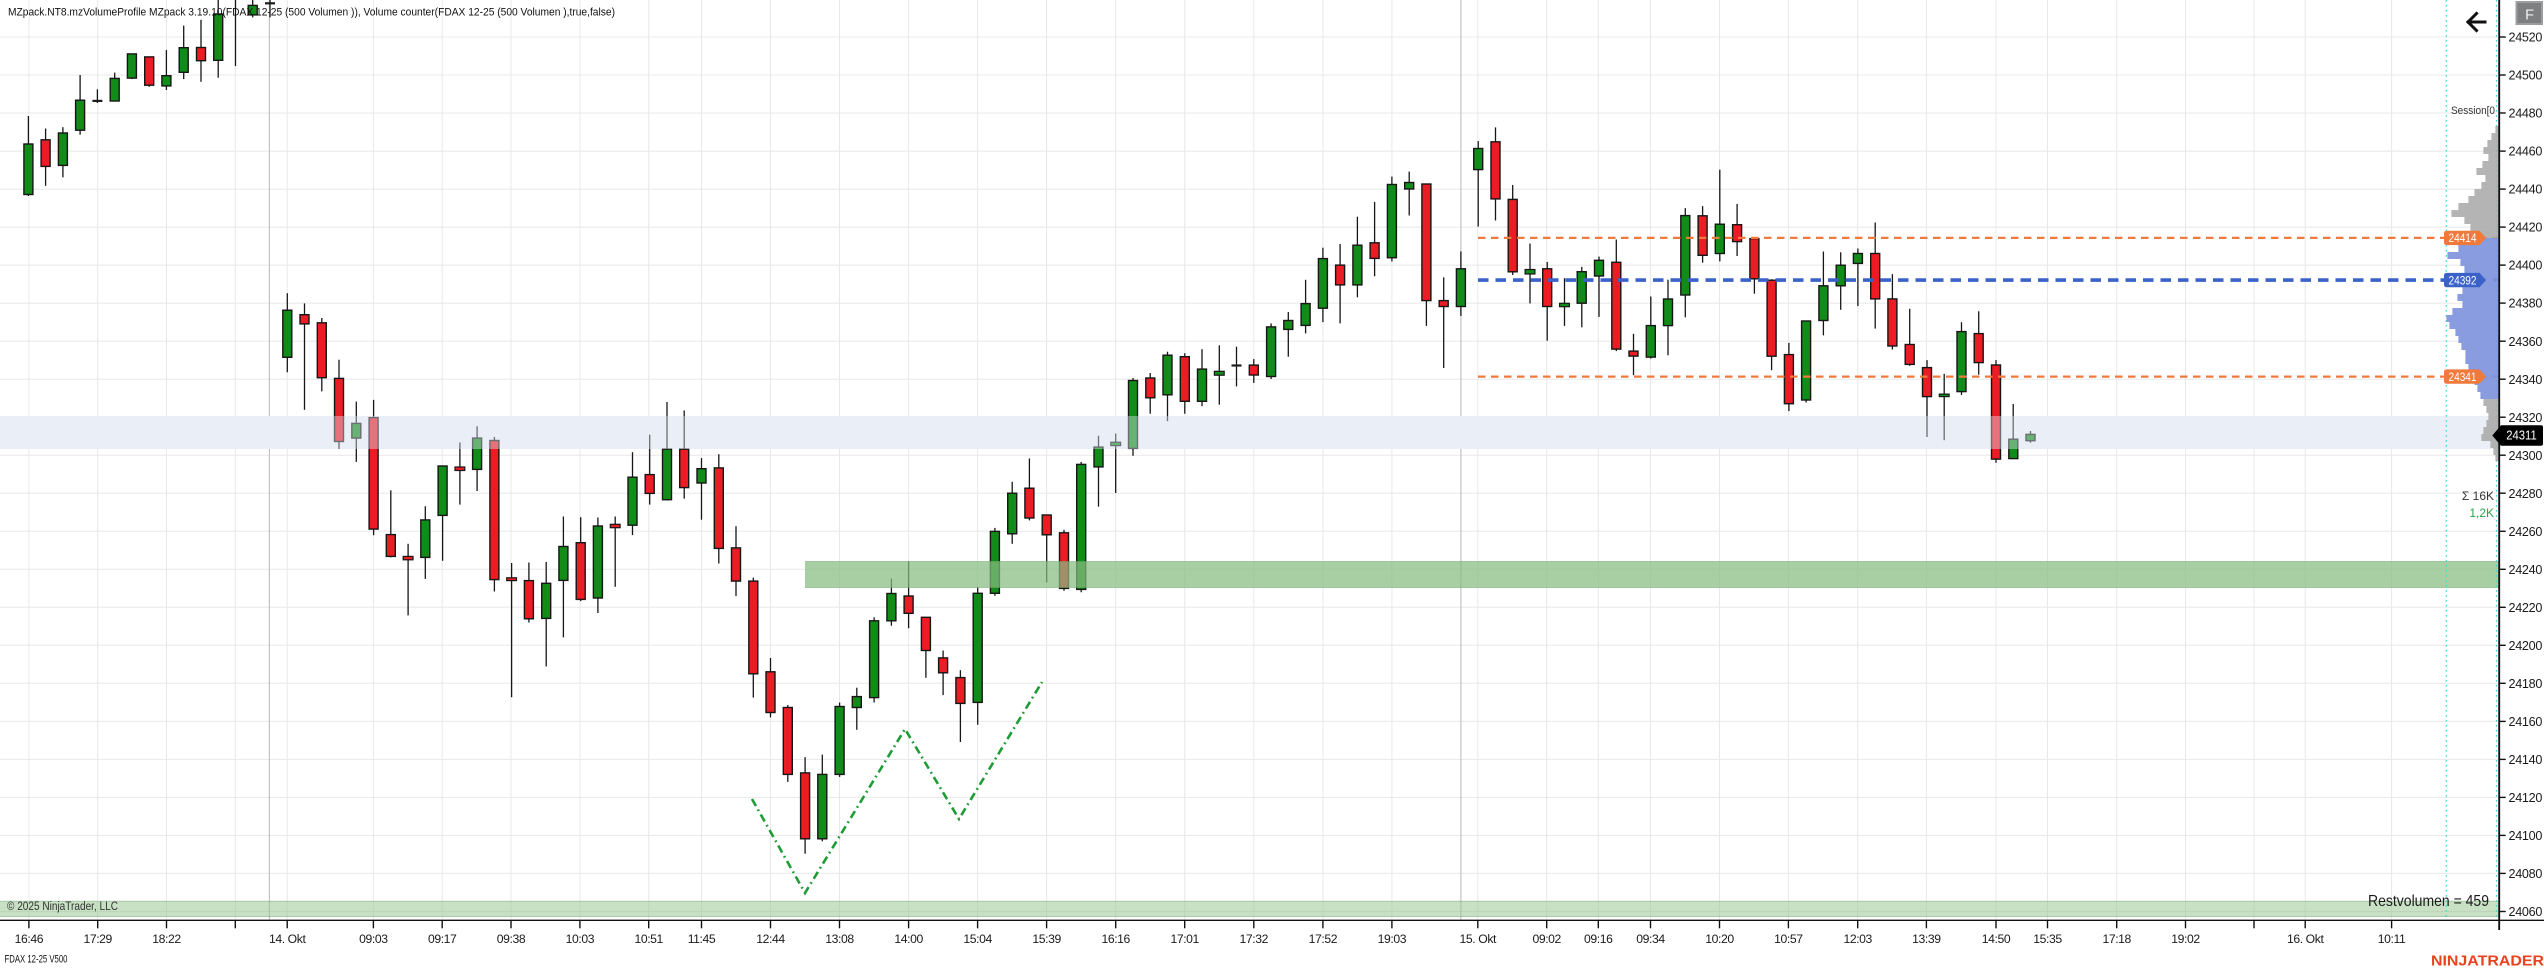 The height and width of the screenshot is (968, 2544). Describe the element at coordinates (166, 939) in the screenshot. I see `svg-text: 18:22` at that location.